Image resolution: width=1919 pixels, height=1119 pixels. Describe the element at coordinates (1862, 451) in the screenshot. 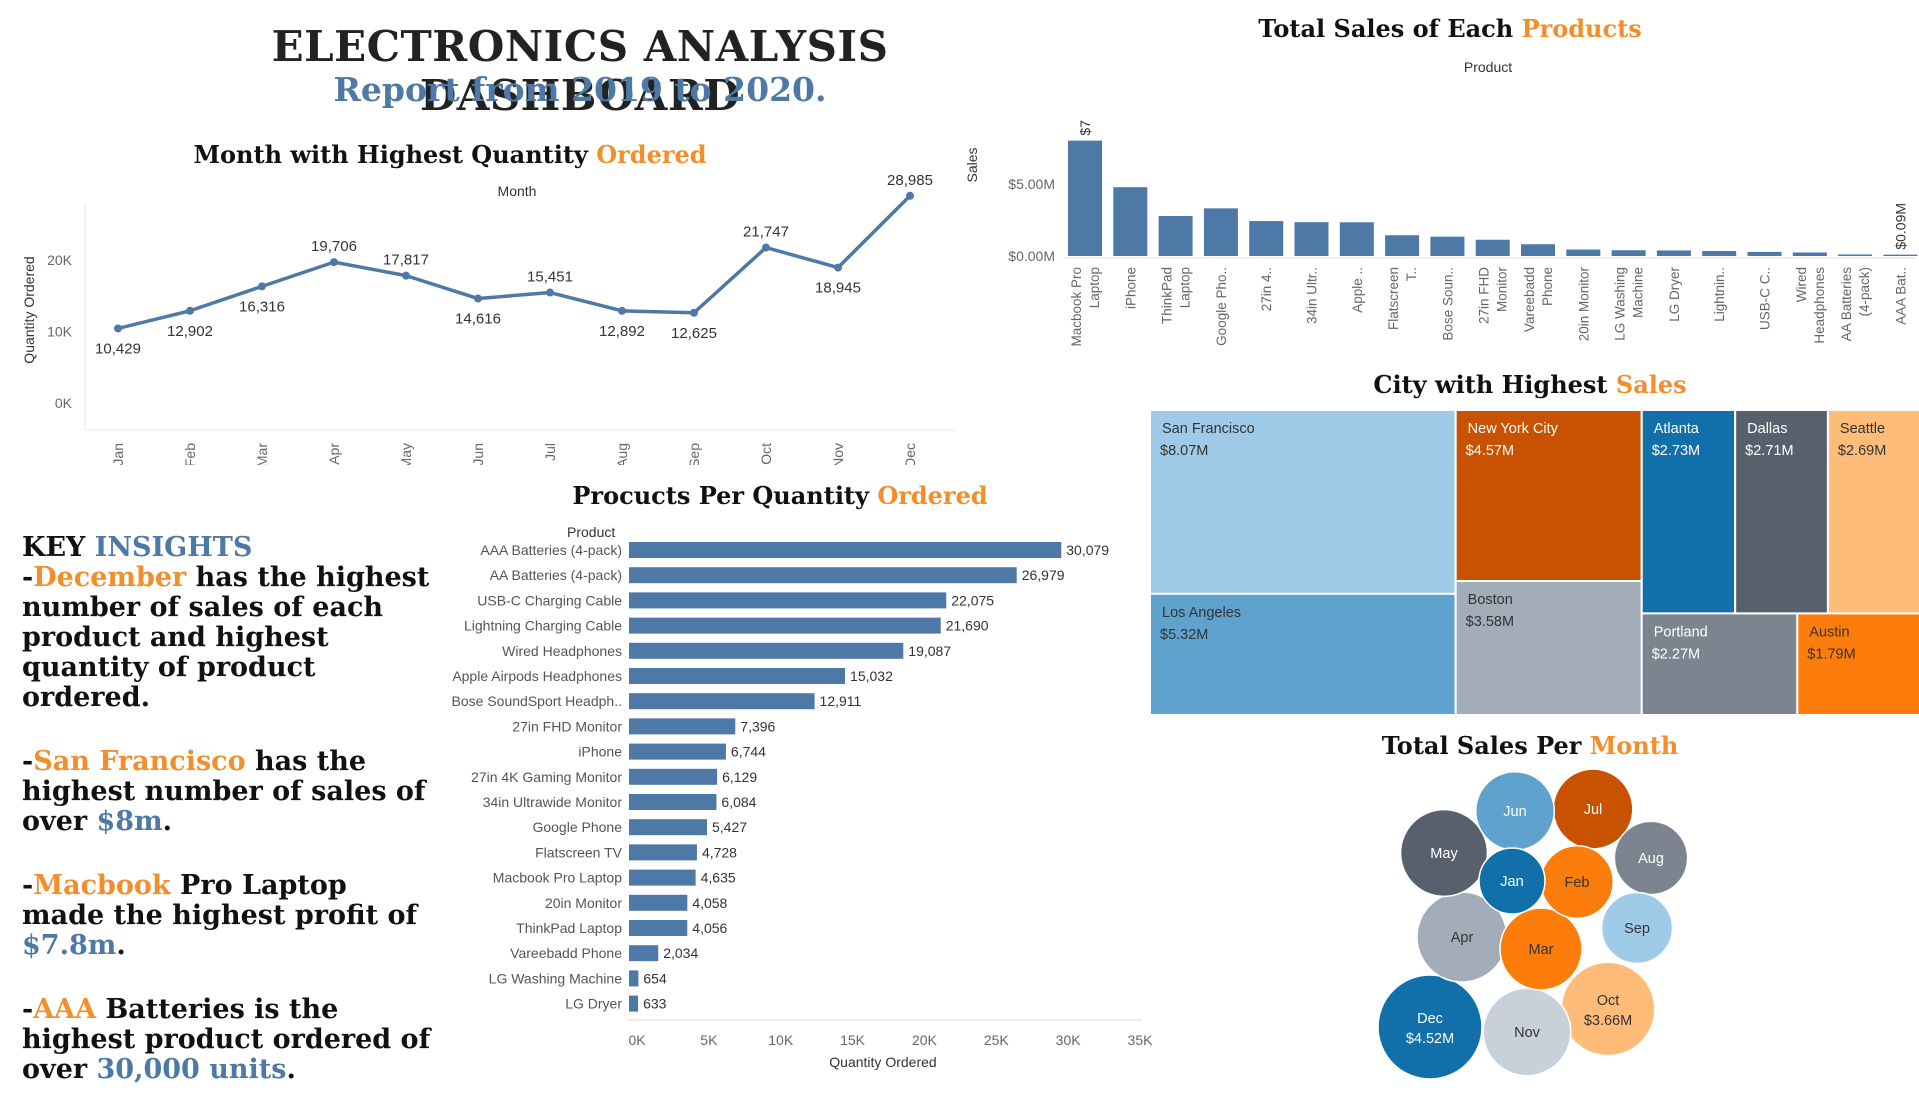

I see `city-sales-label: $2.69M` at that location.